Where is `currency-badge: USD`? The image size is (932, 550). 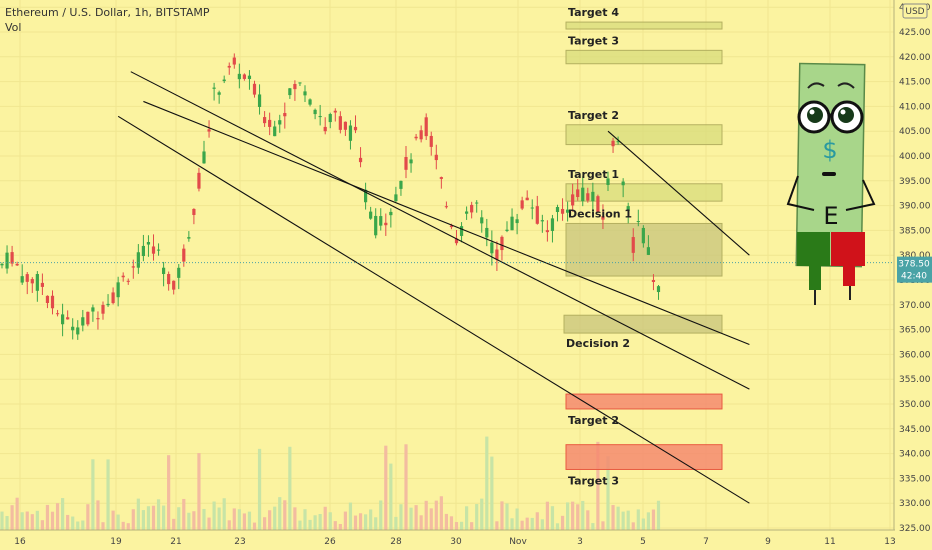 currency-badge: USD is located at coordinates (915, 11).